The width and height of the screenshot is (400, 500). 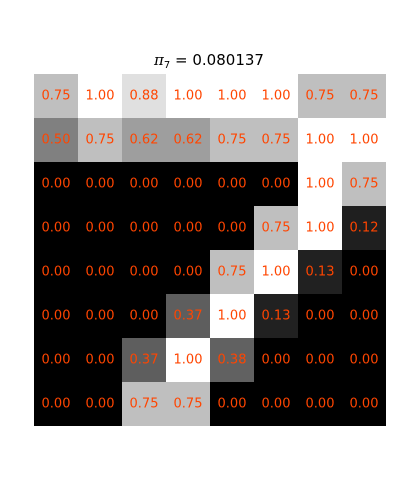 I want to click on title-subscript: 7, so click(x=167, y=65).